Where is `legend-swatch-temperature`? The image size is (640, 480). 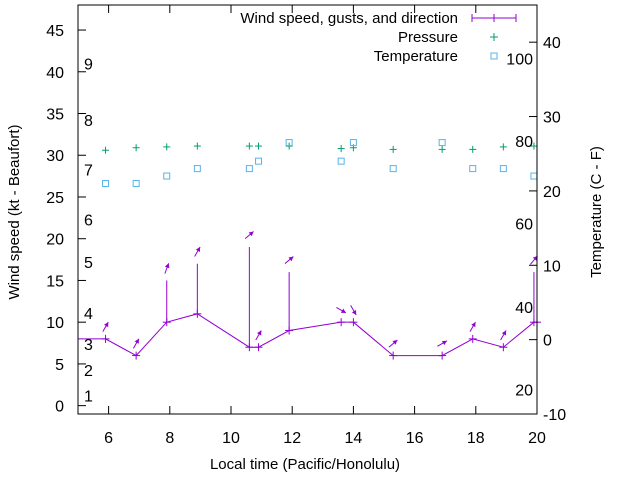
legend-swatch-temperature is located at coordinates (494, 56).